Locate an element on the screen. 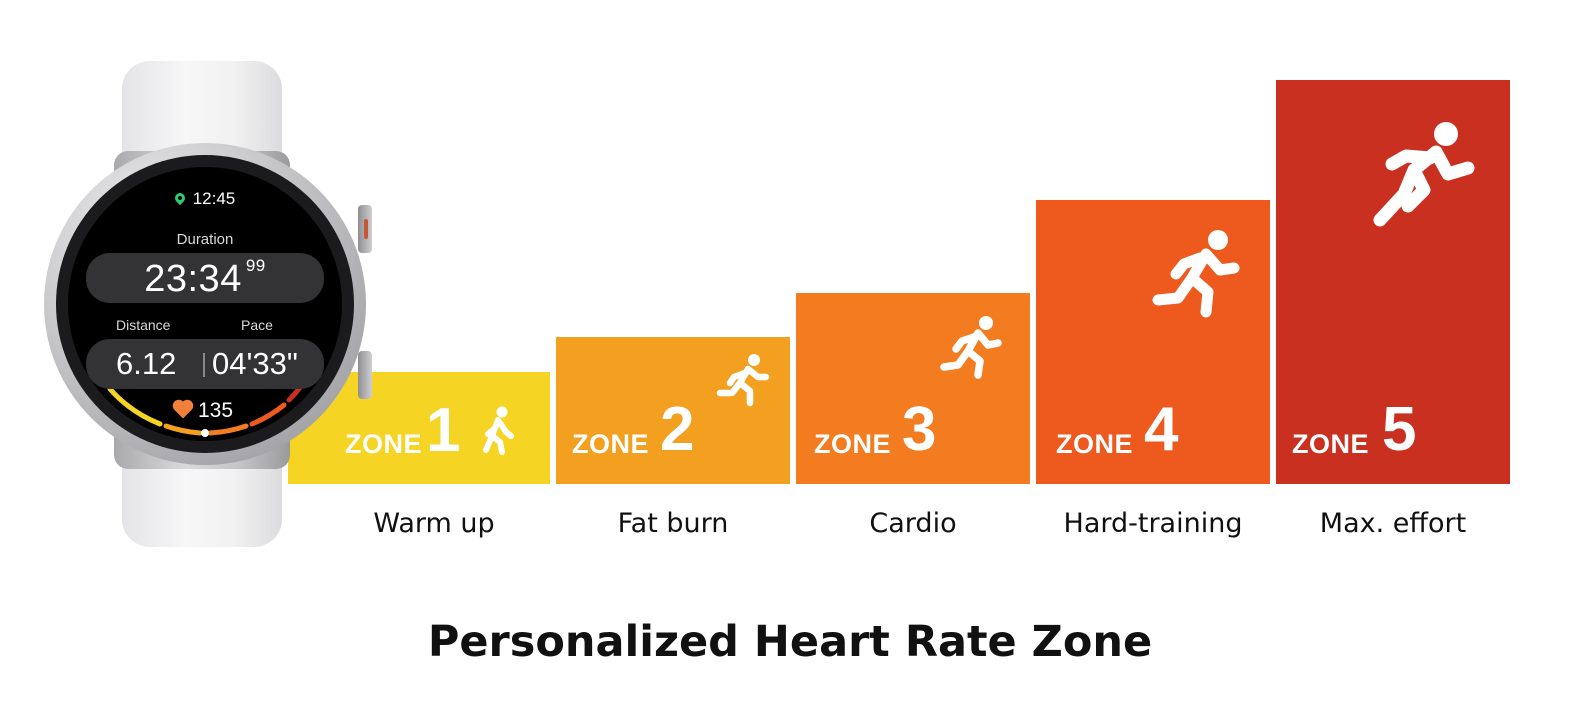  zone-number: 4 is located at coordinates (1161, 429).